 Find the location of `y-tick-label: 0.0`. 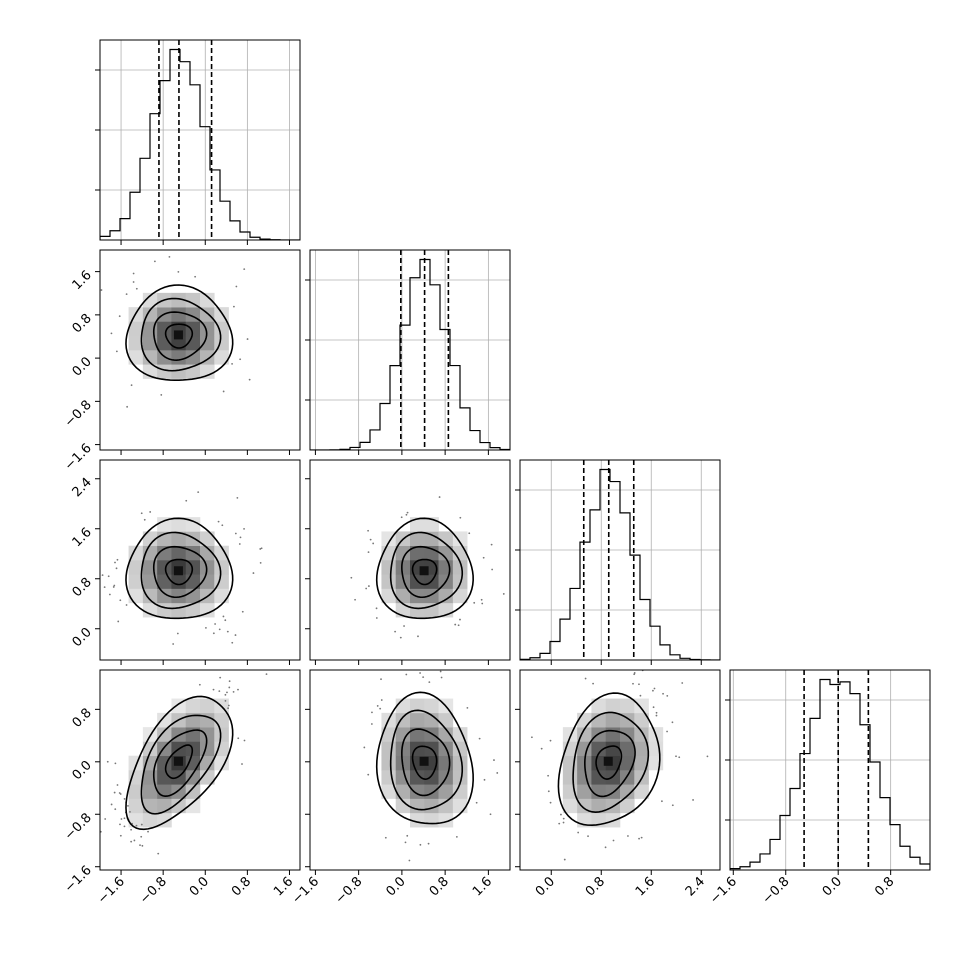

y-tick-label: 0.0 is located at coordinates (82, 637).